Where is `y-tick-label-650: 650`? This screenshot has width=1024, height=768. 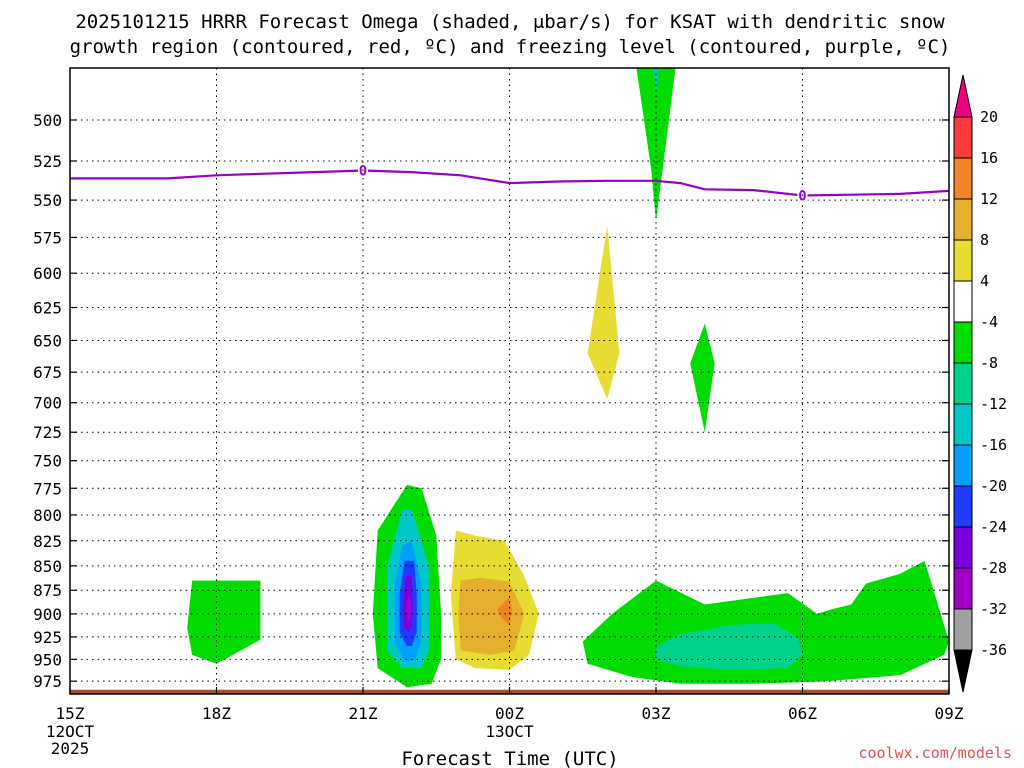
y-tick-label-650: 650 is located at coordinates (47, 340).